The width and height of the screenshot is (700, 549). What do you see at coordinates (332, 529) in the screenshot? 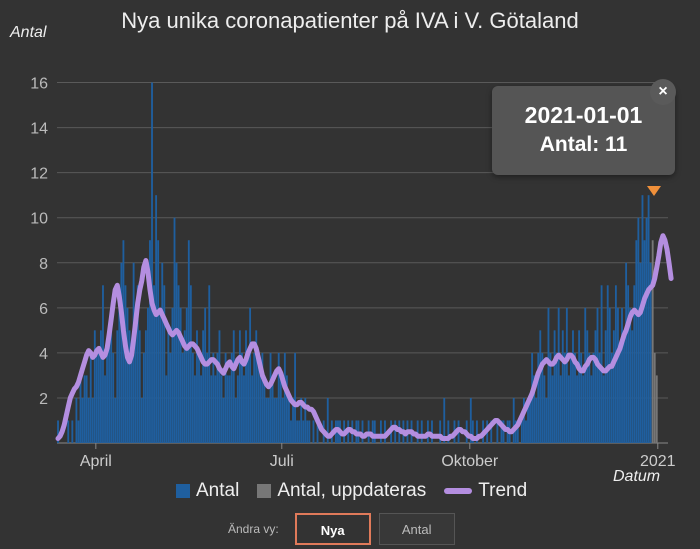
I see `view-button-nya: Nya` at bounding box center [332, 529].